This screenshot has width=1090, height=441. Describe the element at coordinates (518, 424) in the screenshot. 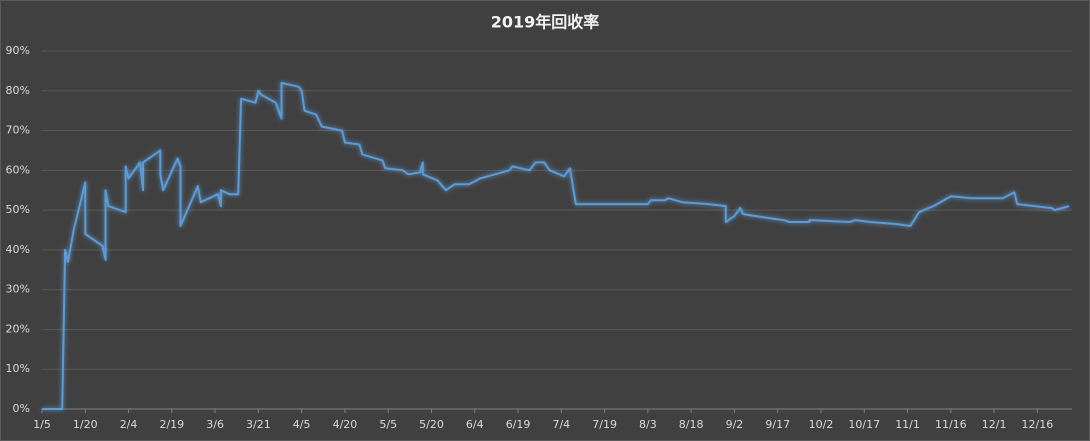

I see `x-tick-label: 6/19` at that location.